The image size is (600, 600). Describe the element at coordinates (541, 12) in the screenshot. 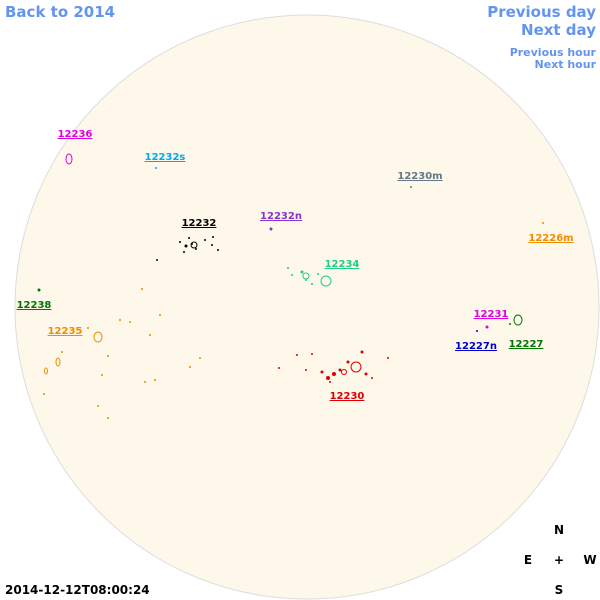

I see `previous-day-link: Previous day` at that location.